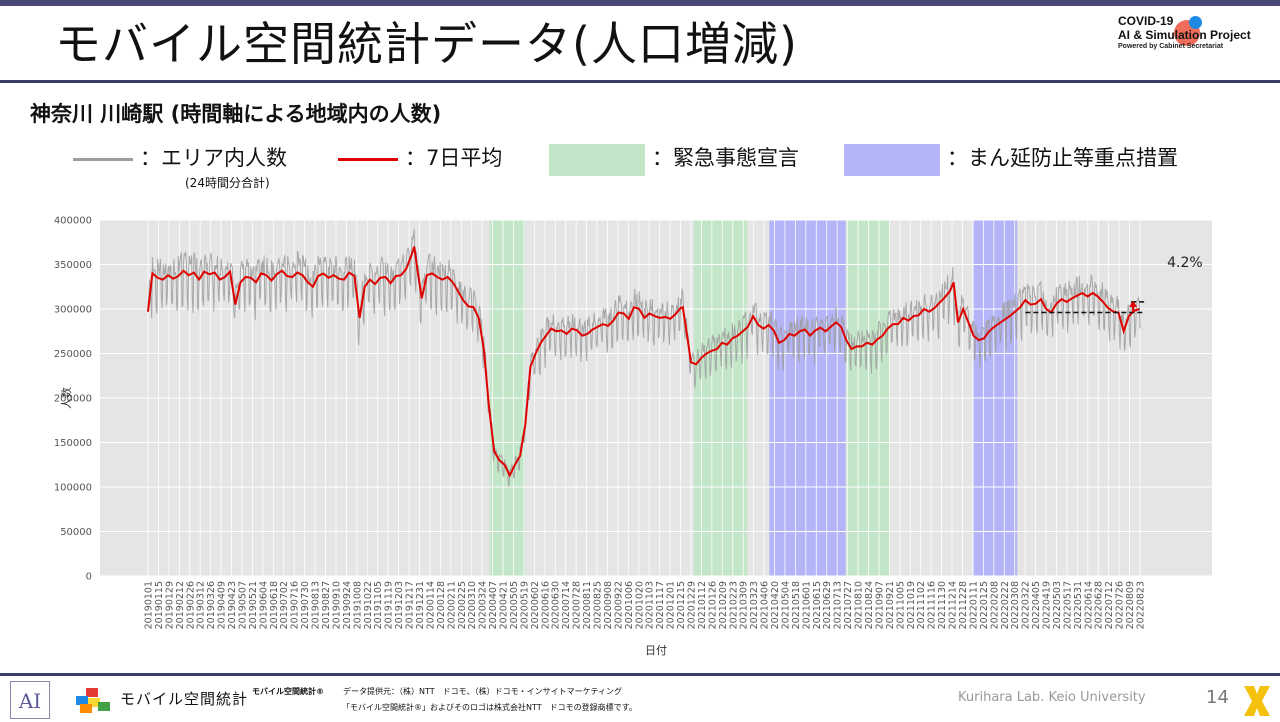 The image size is (1280, 722). I want to click on x-tick-label: 20200128, so click(441, 605).